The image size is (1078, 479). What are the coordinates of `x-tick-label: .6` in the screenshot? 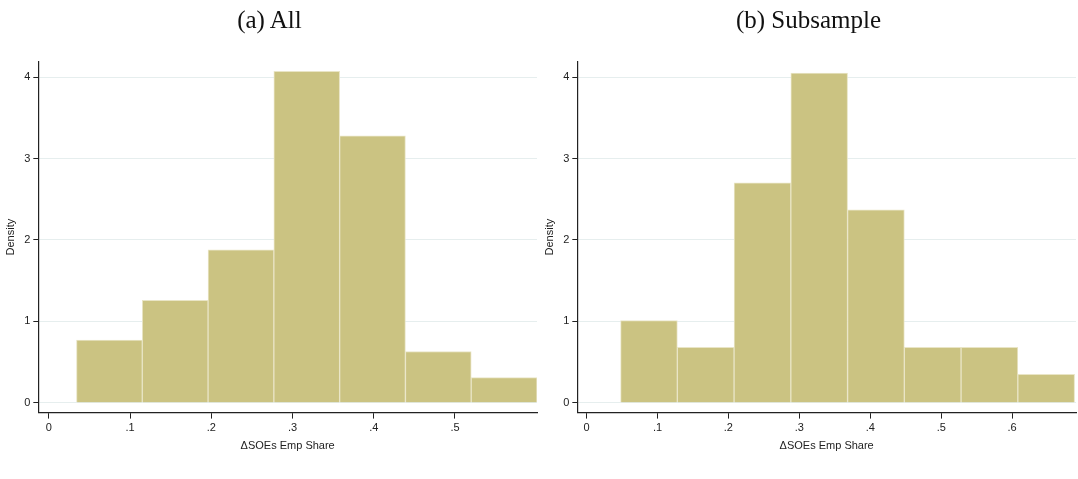 It's located at (1012, 427).